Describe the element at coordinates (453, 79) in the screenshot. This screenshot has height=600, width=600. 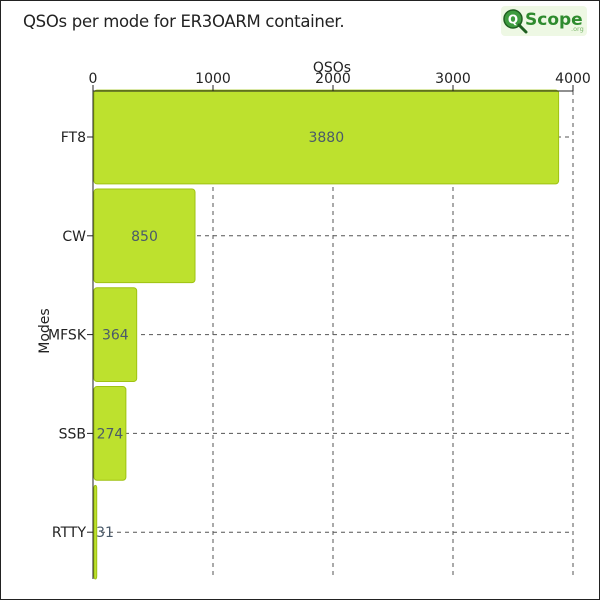
I see `x-tick-label: 3000` at that location.